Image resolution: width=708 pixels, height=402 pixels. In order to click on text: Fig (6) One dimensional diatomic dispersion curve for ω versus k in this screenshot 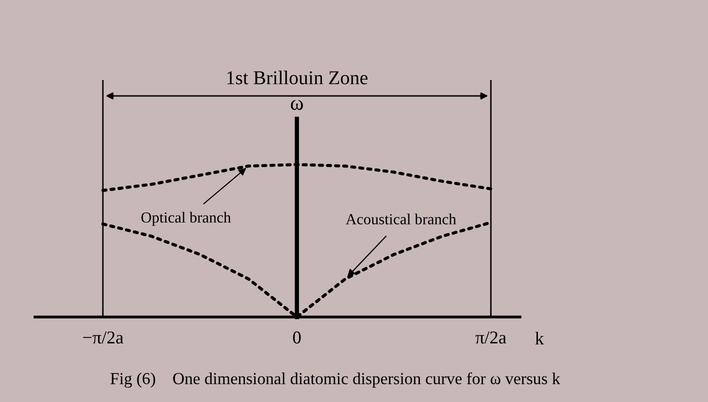, I will do `click(335, 380)`.